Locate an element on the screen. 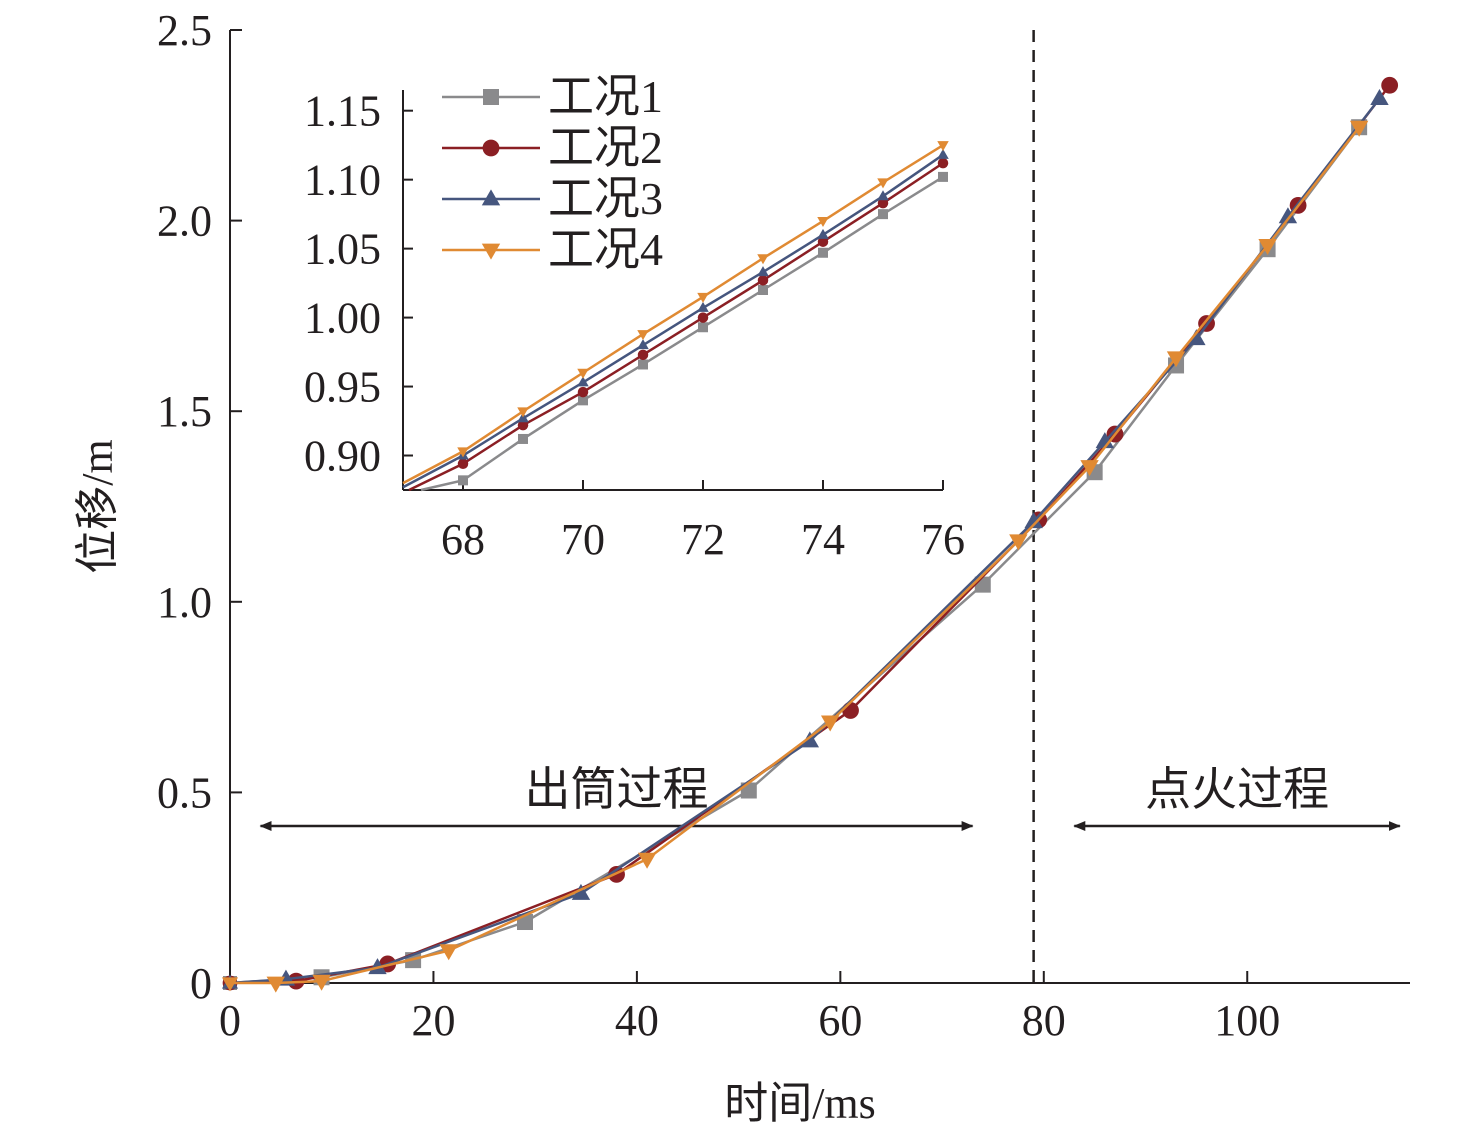  inset-y-tick-label: 0.90 is located at coordinates (342, 456).